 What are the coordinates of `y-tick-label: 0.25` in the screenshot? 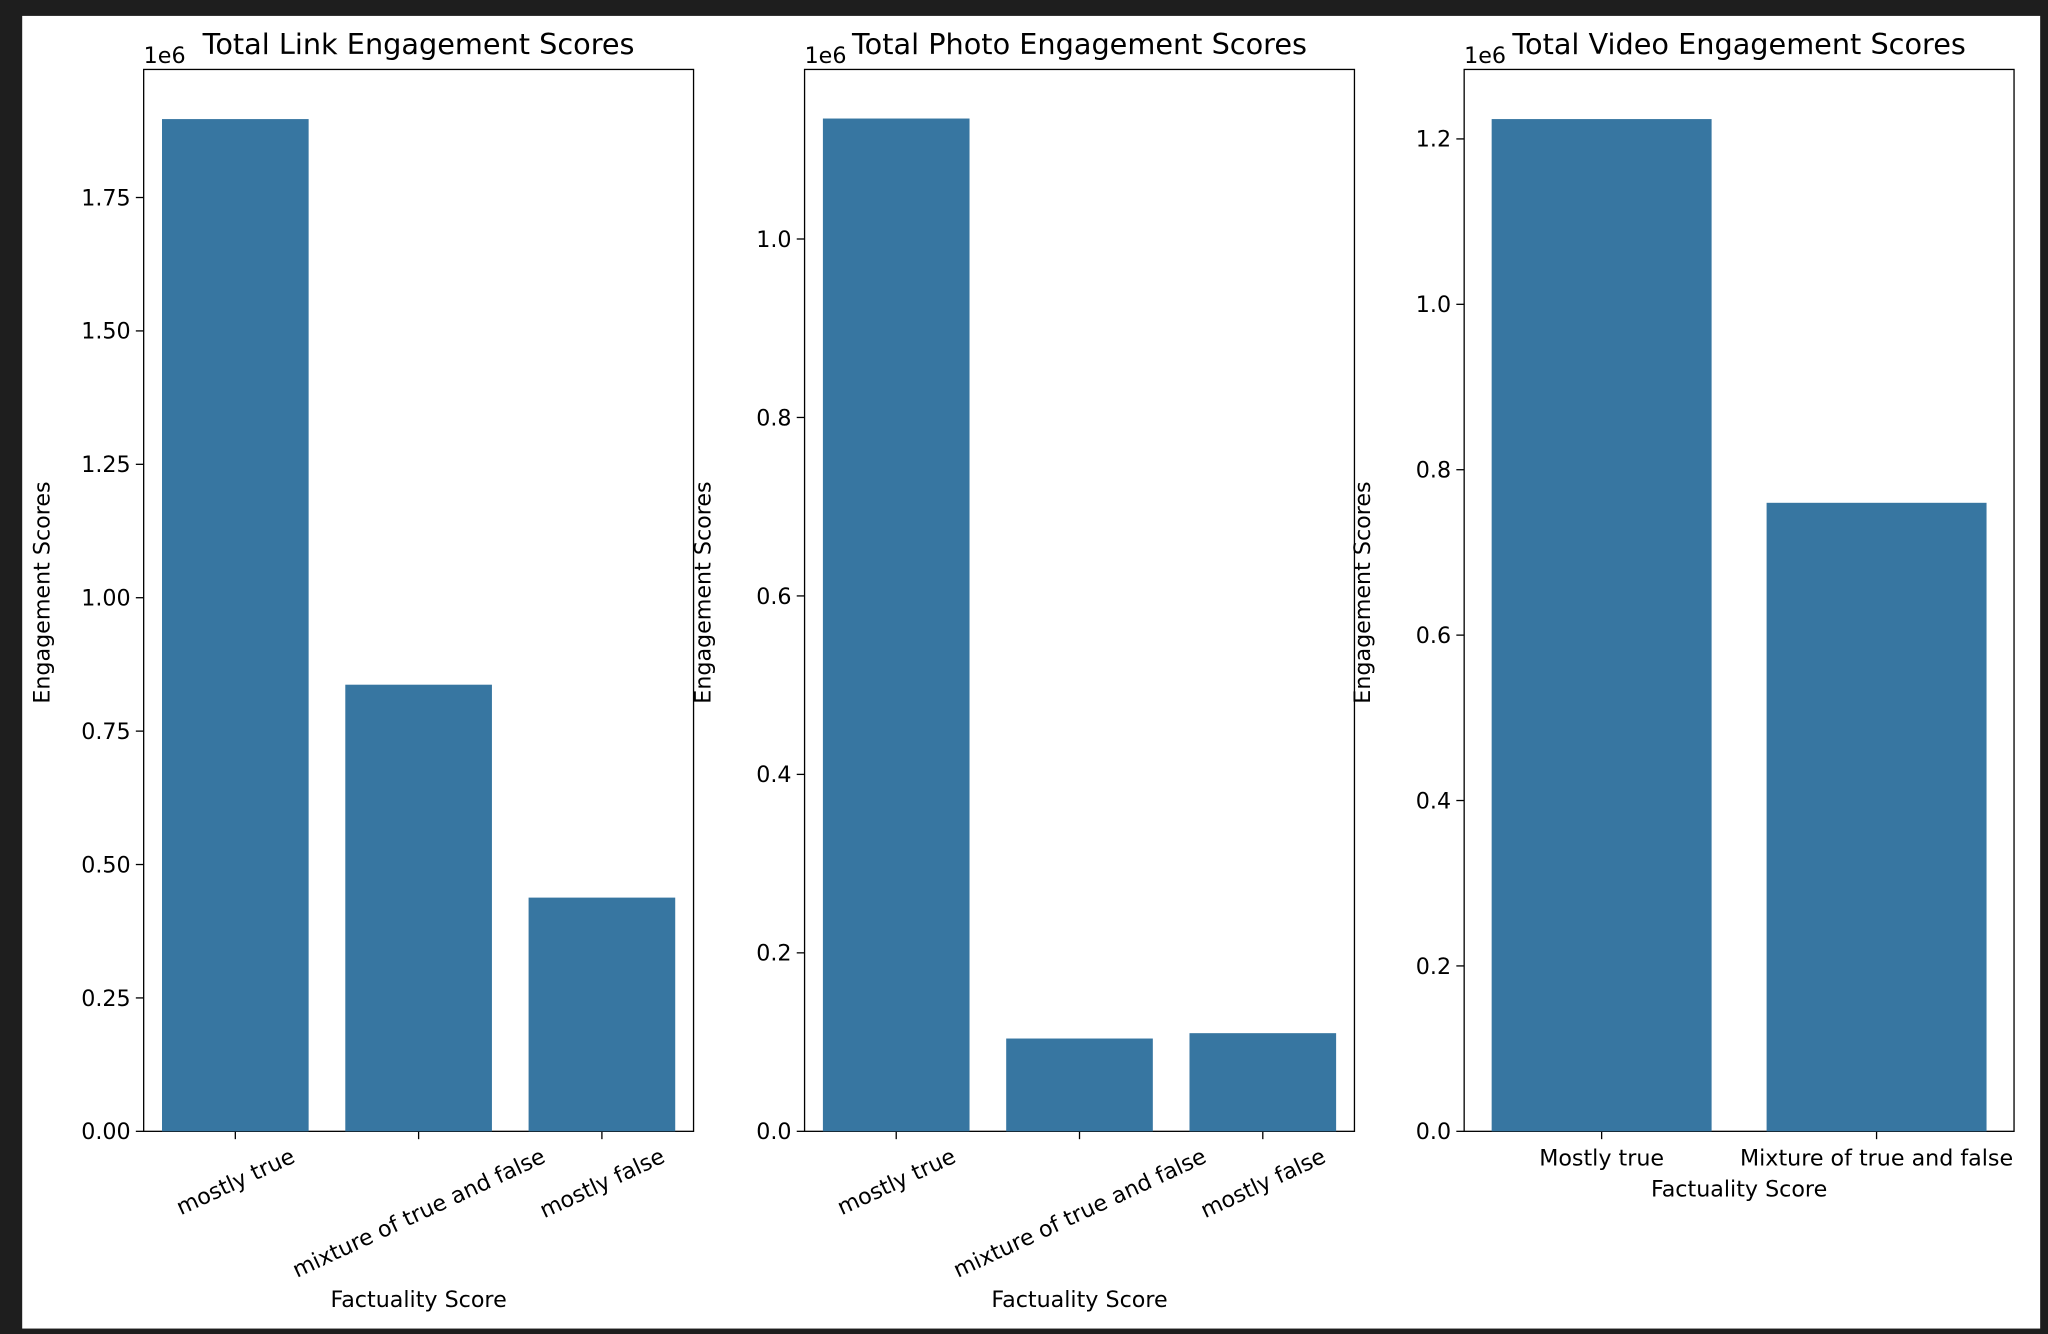 It's located at (105, 999).